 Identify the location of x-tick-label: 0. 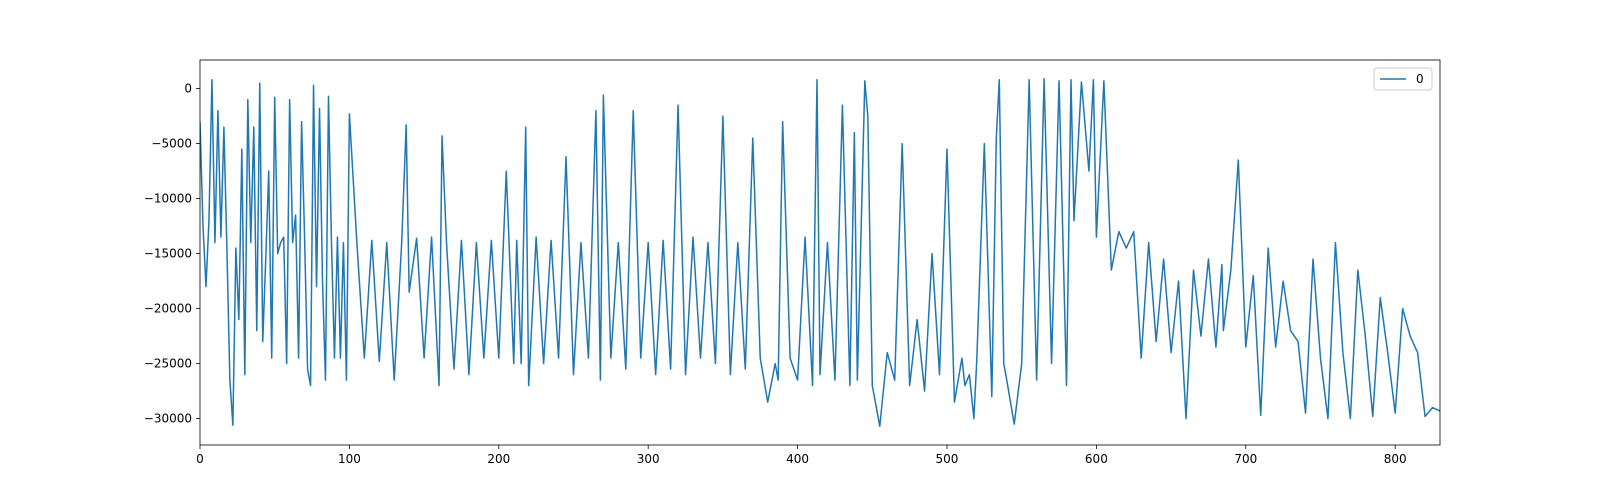
(200, 459).